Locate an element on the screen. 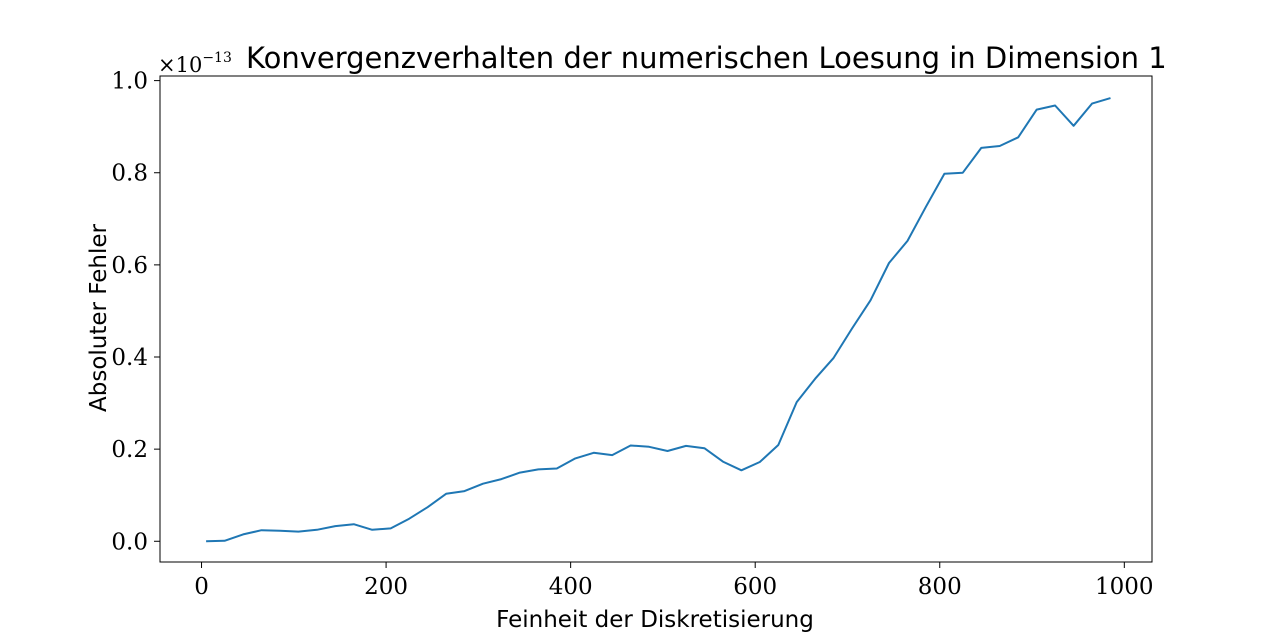 This screenshot has height=632, width=1280. x-axis-ticks: 0 200 400 600 800 1000 is located at coordinates (674, 581).